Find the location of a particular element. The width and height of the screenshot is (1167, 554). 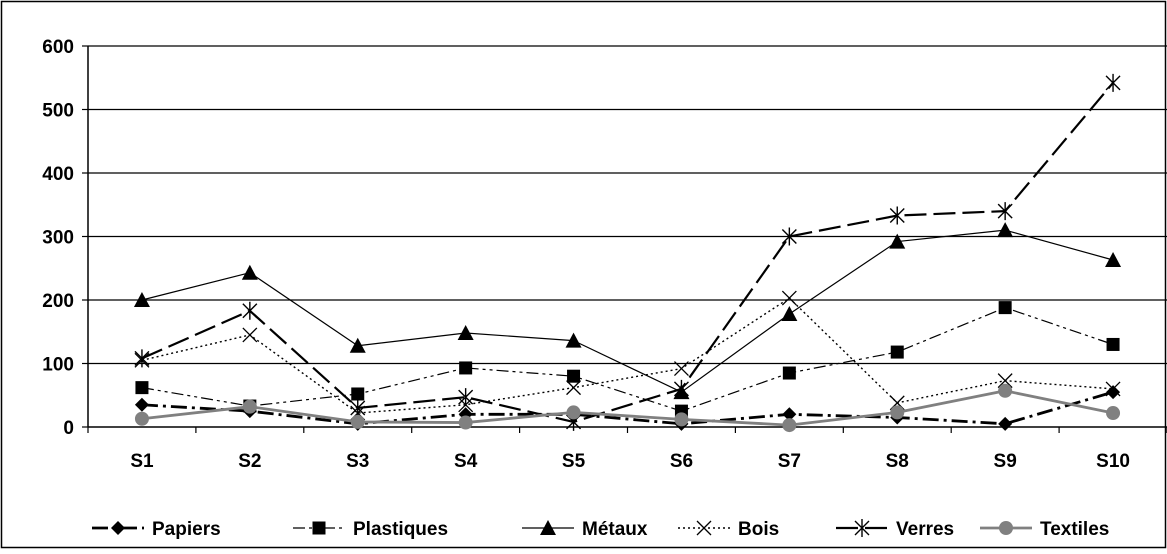

legend-label: Métaux is located at coordinates (615, 529).